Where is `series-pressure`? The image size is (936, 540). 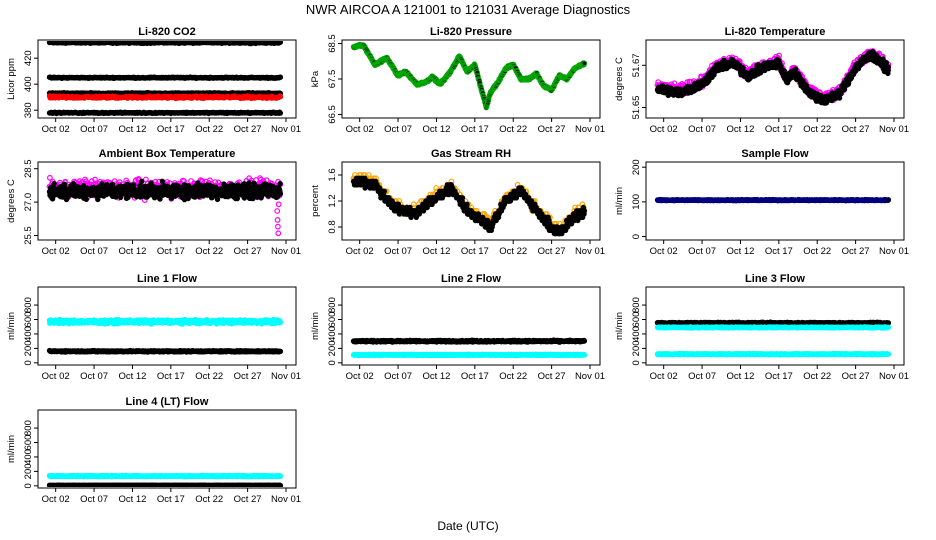 series-pressure is located at coordinates (469, 76).